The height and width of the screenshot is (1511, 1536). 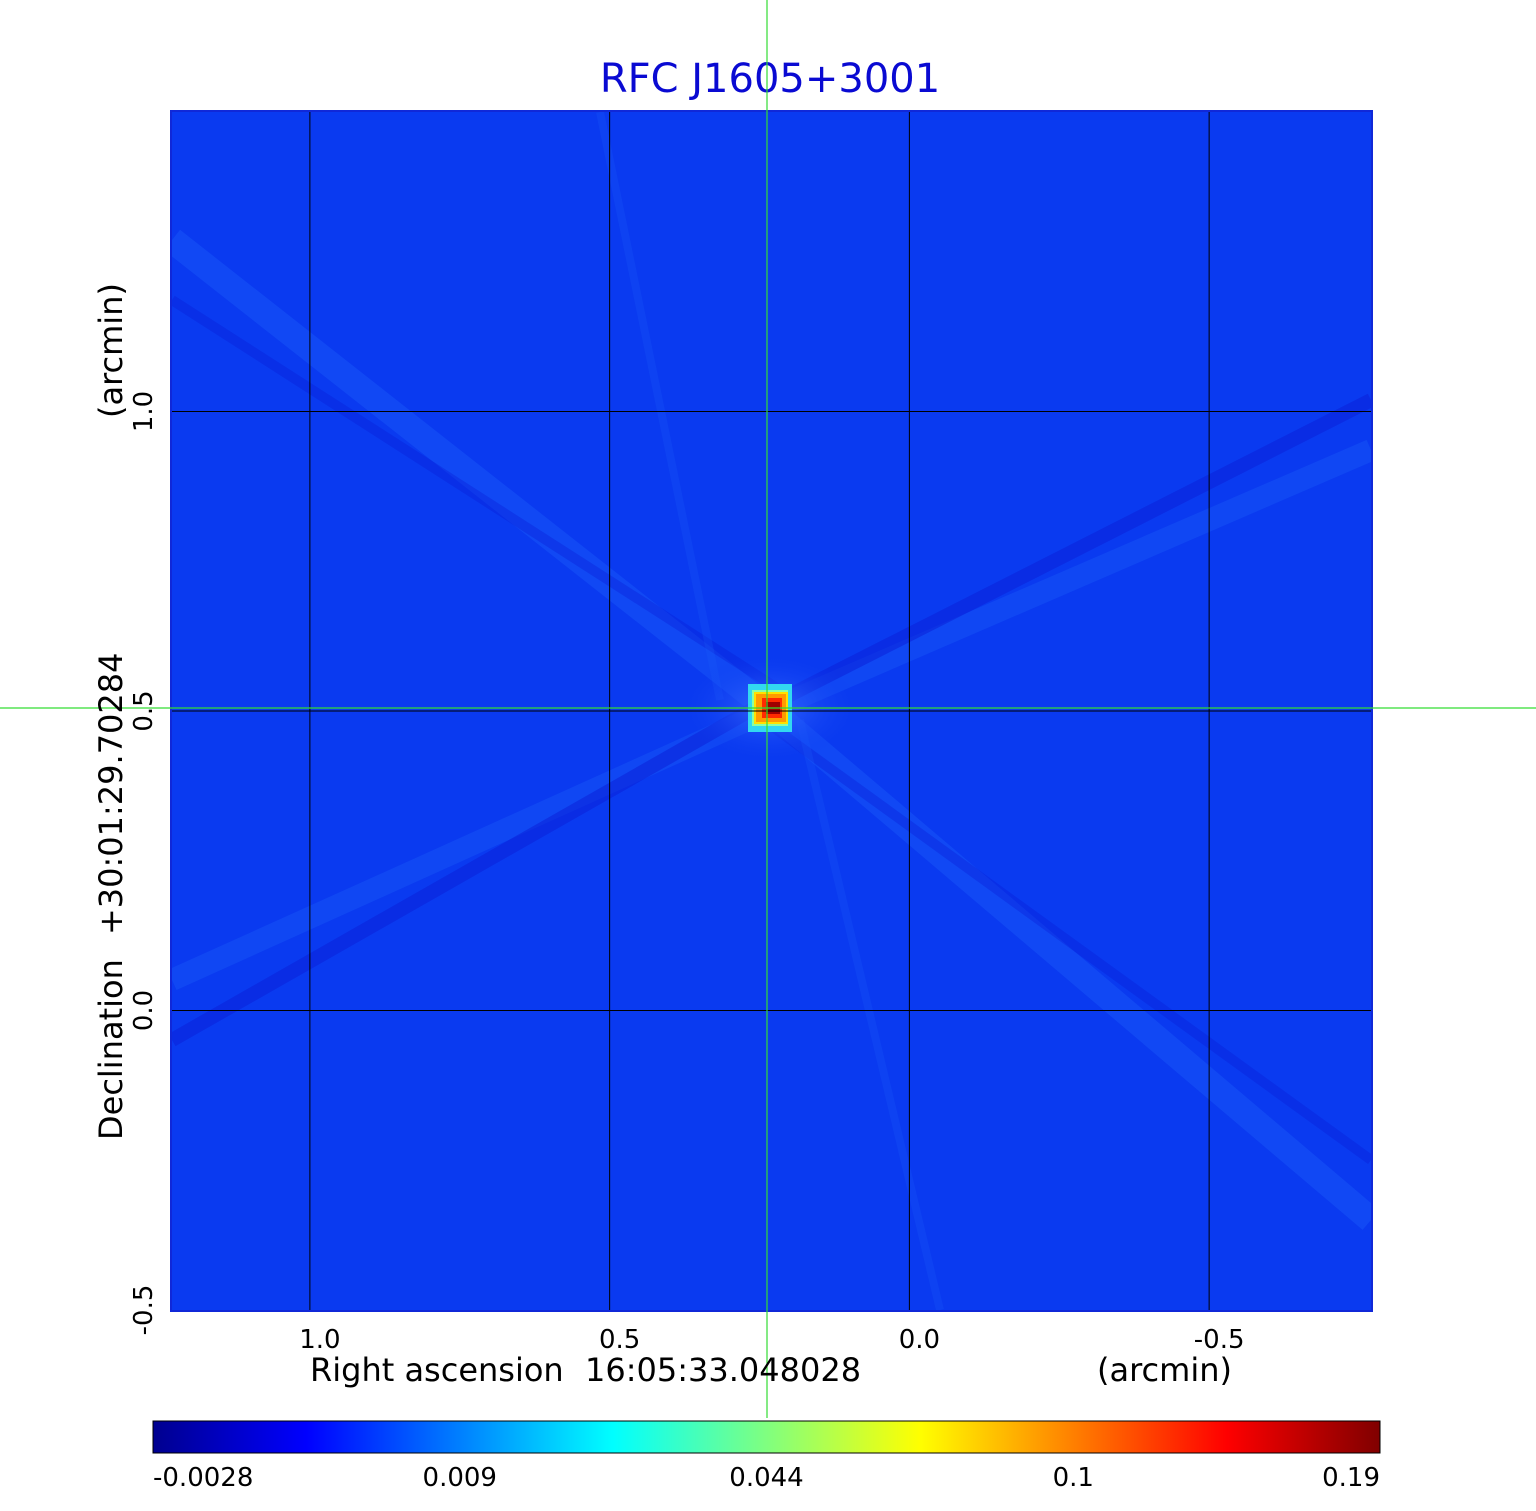 I want to click on x-axis-label: Right ascension, so click(x=437, y=1370).